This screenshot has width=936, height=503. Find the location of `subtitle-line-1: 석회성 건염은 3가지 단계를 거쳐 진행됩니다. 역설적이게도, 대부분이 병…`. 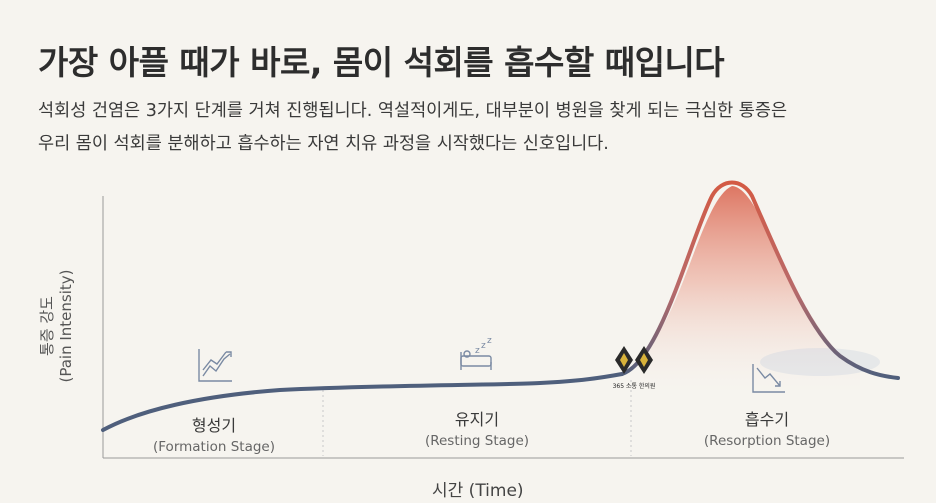

subtitle-line-1: 석회성 건염은 3가지 단계를 거쳐 진행됩니다. 역설적이게도, 대부분이 병… is located at coordinates (413, 111).